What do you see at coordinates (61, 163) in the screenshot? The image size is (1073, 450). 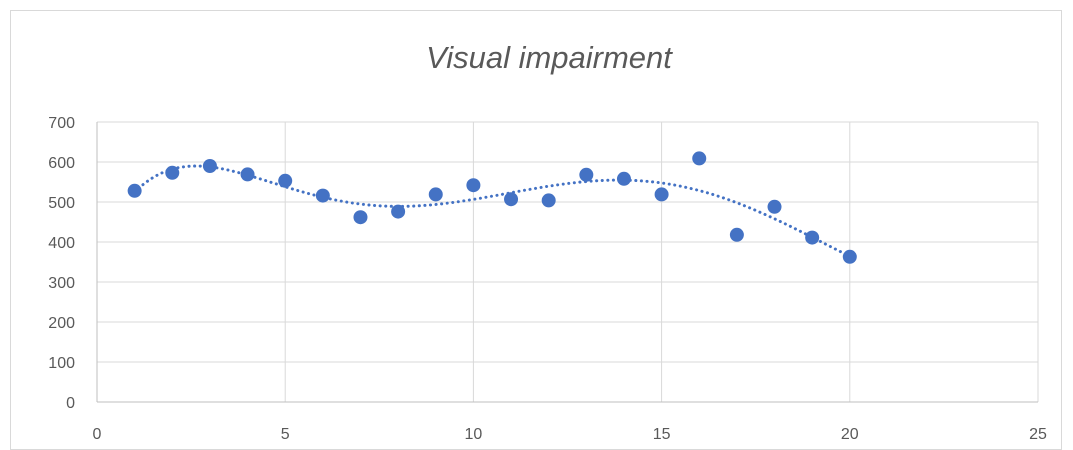 I see `y-tick-label: 600` at bounding box center [61, 163].